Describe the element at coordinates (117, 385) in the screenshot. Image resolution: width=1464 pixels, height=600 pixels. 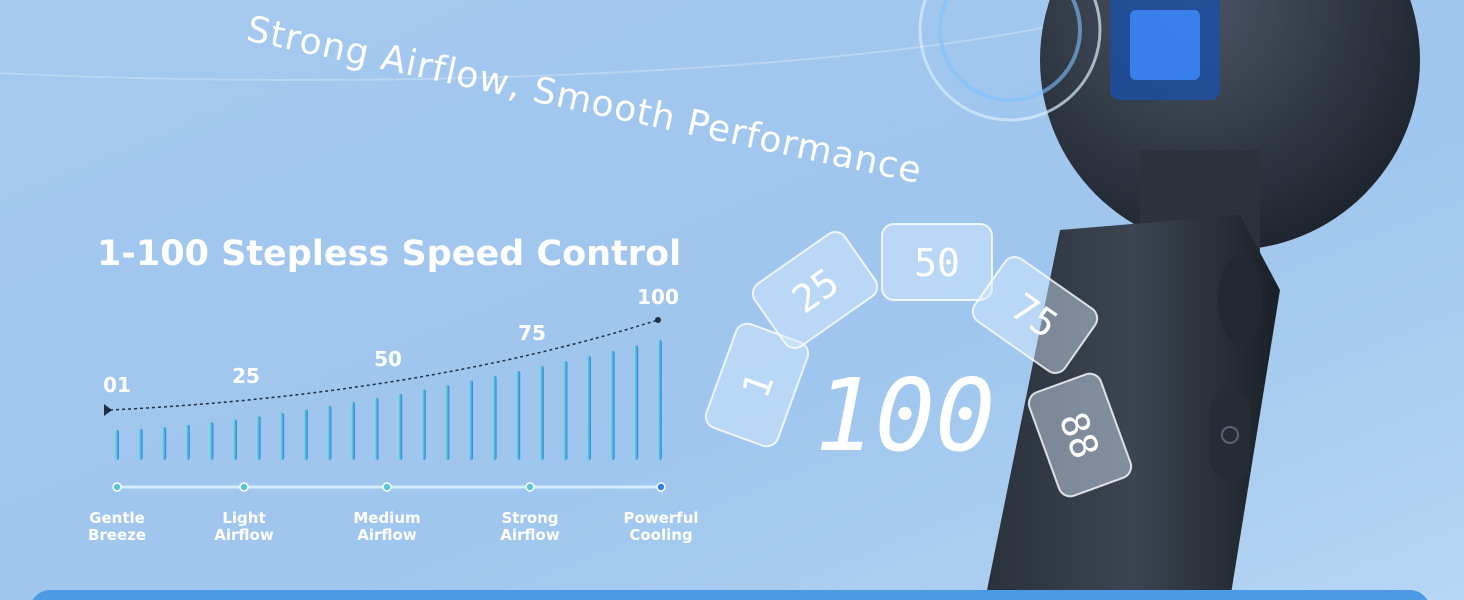
I see `curve-label: 01` at that location.